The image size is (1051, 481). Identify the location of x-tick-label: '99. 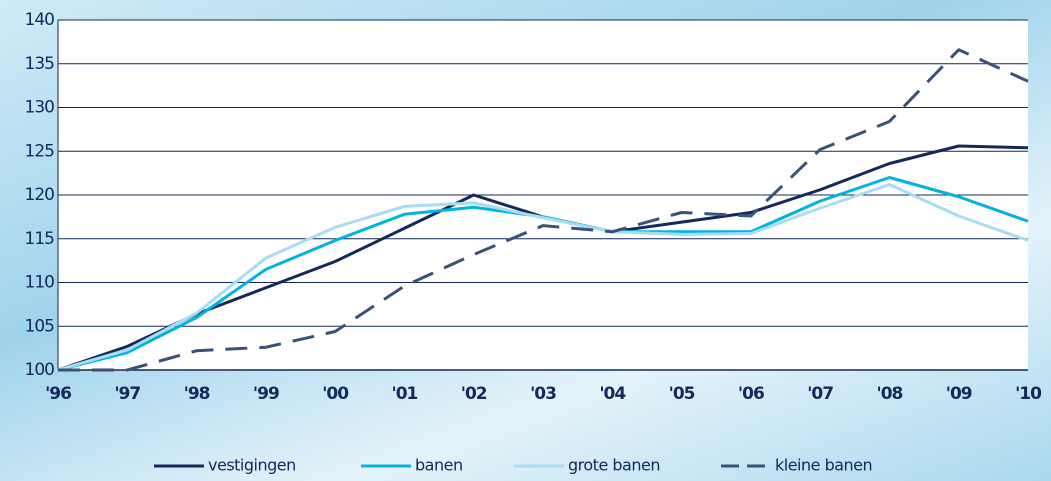
(266, 394).